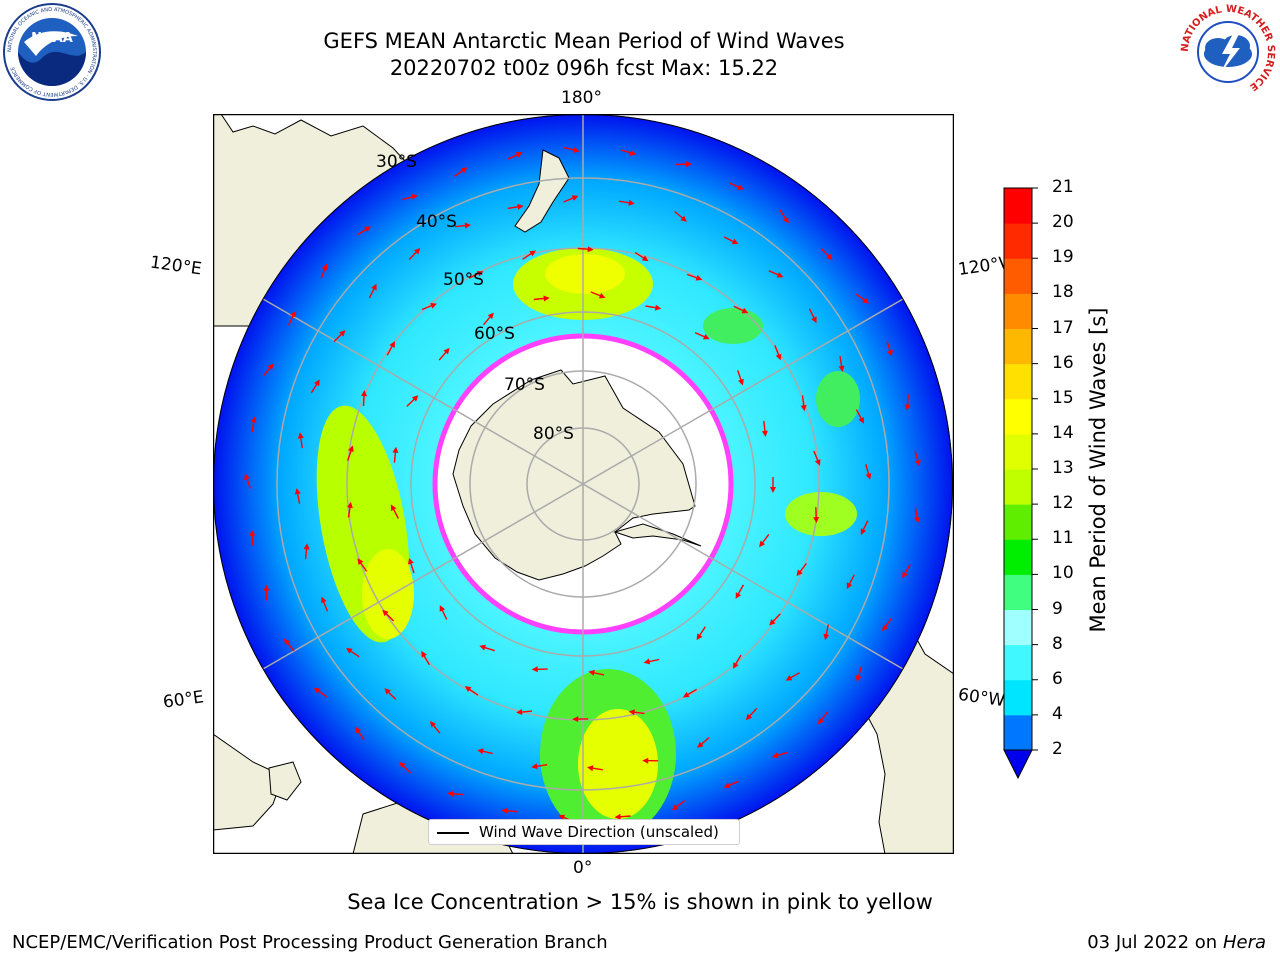 Image resolution: width=1280 pixels, height=960 pixels. What do you see at coordinates (1063, 362) in the screenshot?
I see `colorbar-tick-label: 16` at bounding box center [1063, 362].